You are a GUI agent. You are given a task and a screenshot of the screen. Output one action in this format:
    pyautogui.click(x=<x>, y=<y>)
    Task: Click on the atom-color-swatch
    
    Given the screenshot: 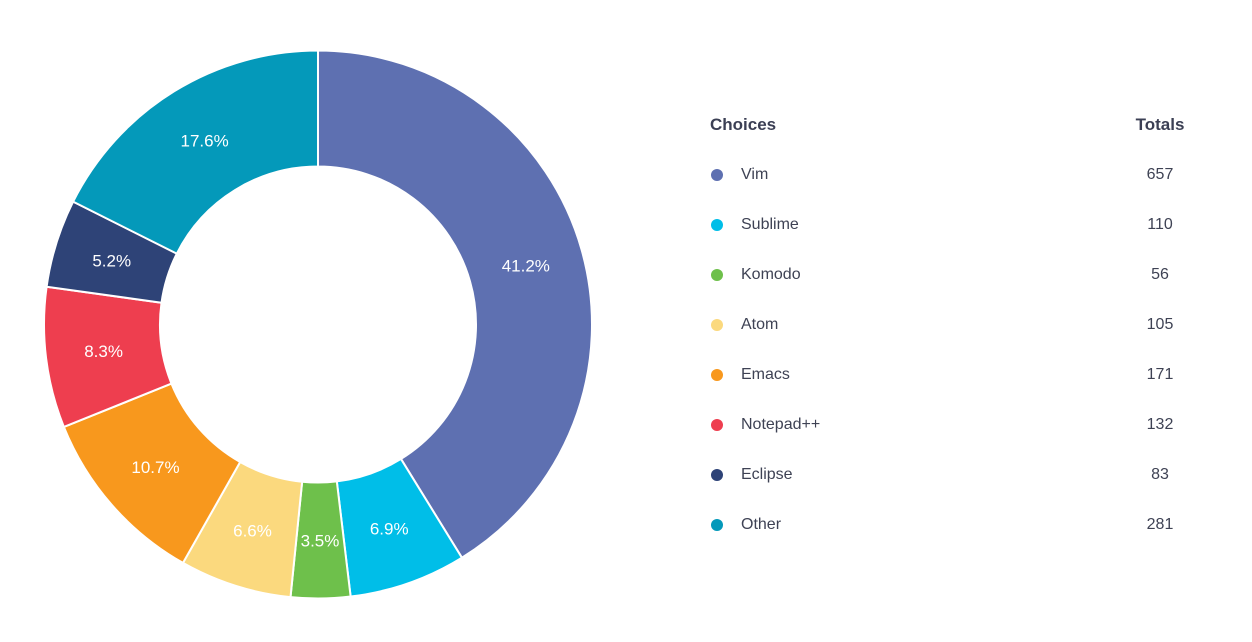 What is the action you would take?
    pyautogui.click(x=717, y=325)
    